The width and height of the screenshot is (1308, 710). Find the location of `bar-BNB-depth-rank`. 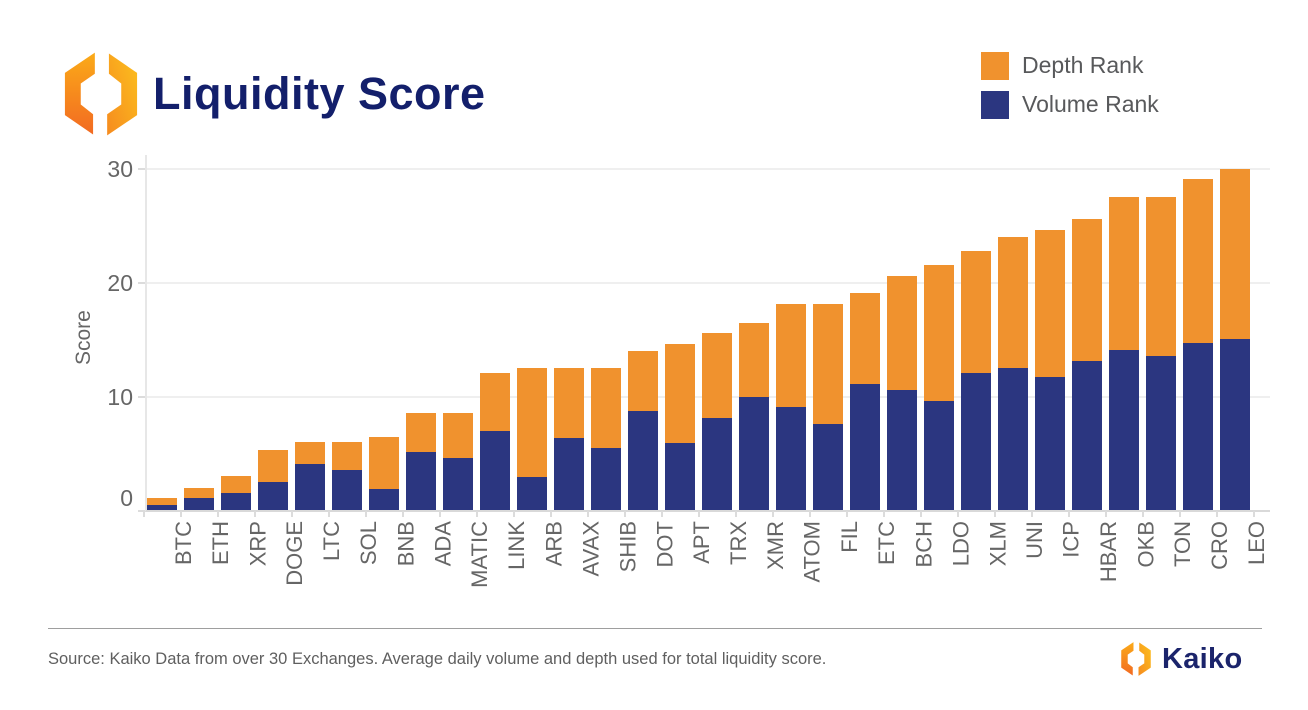

bar-BNB-depth-rank is located at coordinates (384, 462).